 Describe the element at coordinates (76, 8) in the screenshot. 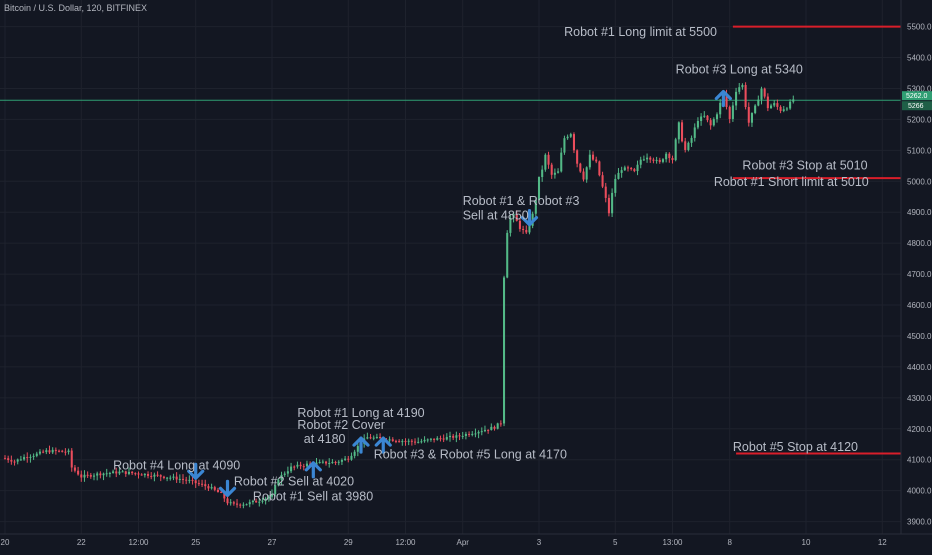

I see `symbol-title: Bitcoin / U.S. Dollar, 120, BITFINEX` at that location.